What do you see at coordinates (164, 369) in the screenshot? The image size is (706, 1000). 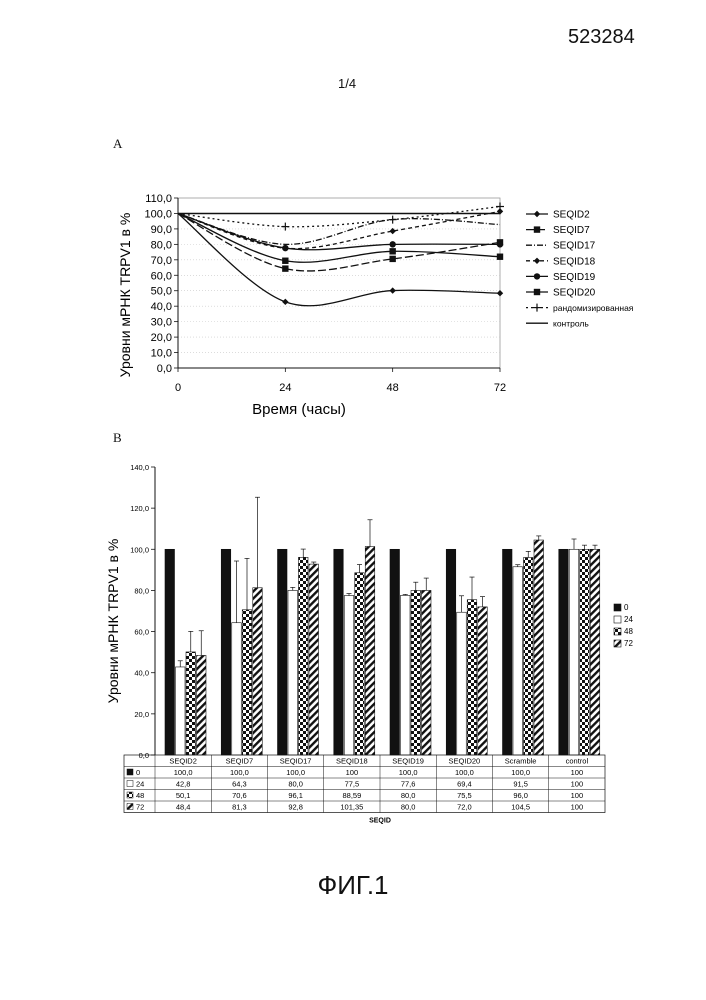 I see `y-tick-label: 0,0` at bounding box center [164, 369].